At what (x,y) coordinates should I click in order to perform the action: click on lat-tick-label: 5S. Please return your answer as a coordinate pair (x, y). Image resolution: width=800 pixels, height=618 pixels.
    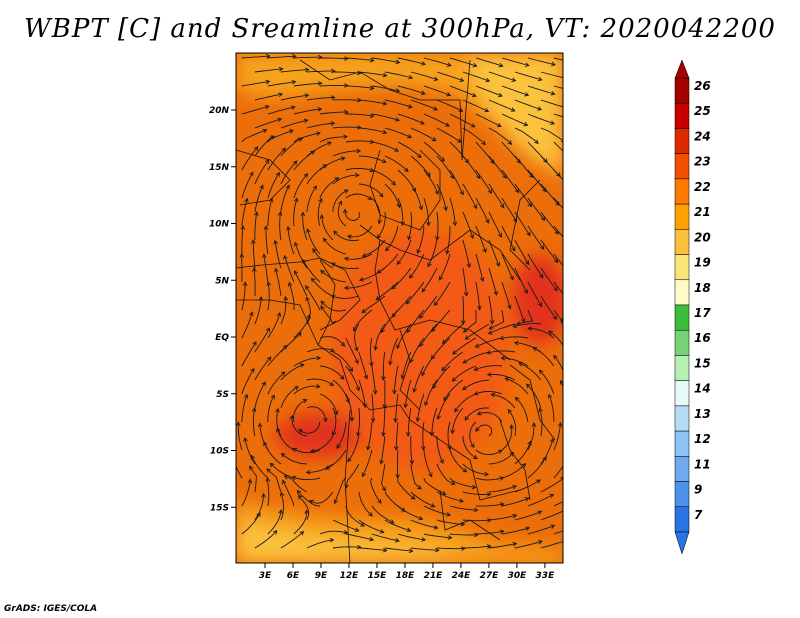
    Looking at the image, I should click on (222, 395).